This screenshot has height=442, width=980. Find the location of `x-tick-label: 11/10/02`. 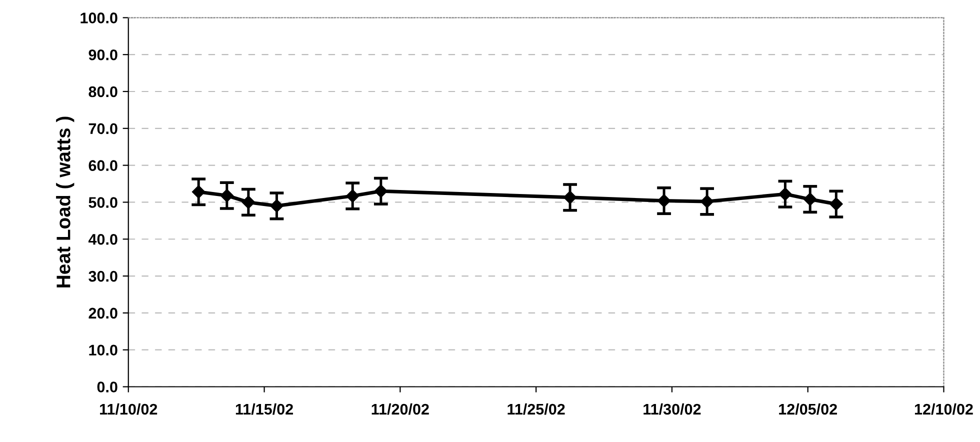

x-tick-label: 11/10/02 is located at coordinates (129, 409).